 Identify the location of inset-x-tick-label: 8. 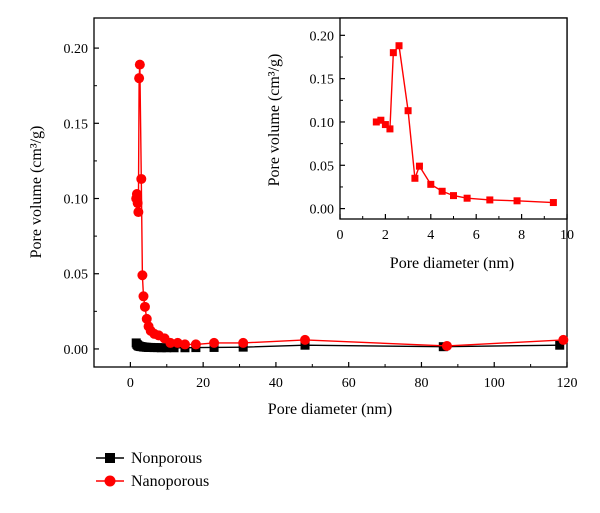
(521, 235).